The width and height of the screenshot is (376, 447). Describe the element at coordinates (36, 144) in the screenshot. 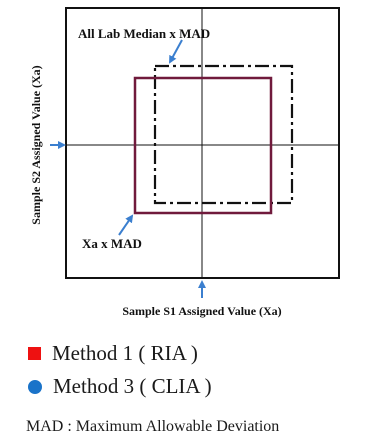

I see `y-axis-label: Sample S2 Assigned Value (Xa)` at that location.